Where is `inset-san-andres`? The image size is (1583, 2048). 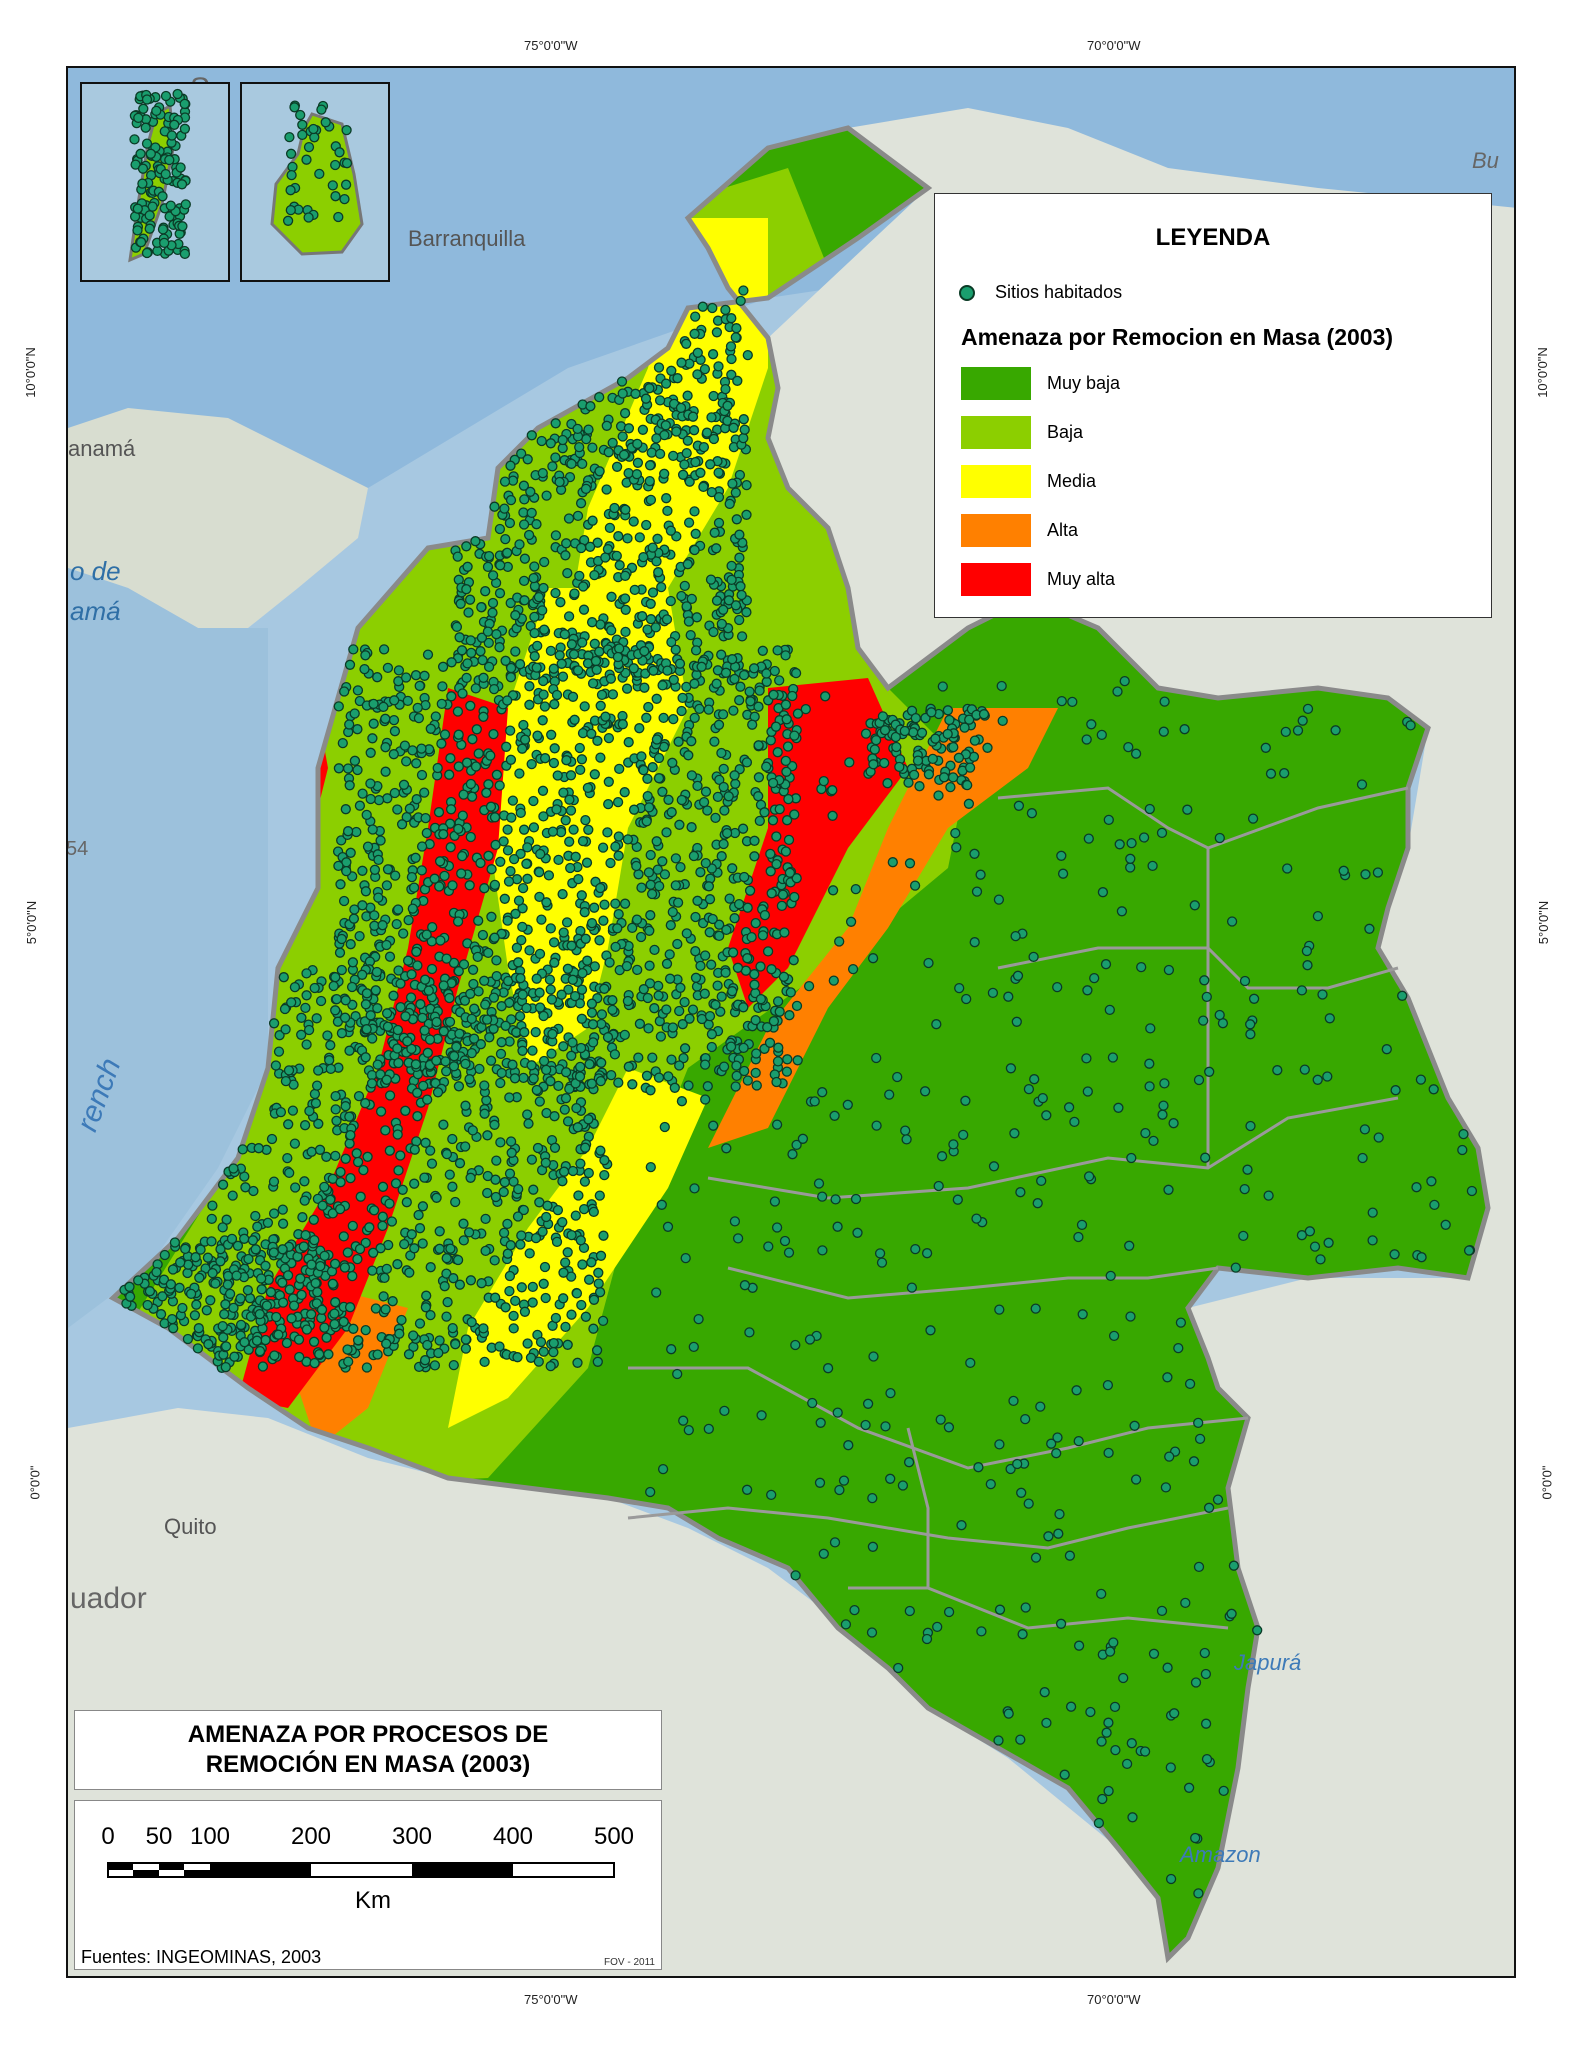
inset-san-andres is located at coordinates (155, 182).